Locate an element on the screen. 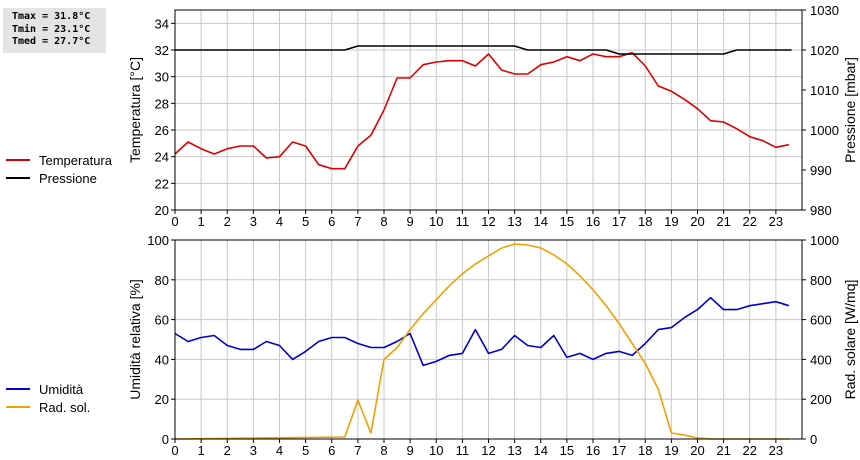 This screenshot has height=460, width=860. y-tick-label-left: 22 is located at coordinates (162, 183).